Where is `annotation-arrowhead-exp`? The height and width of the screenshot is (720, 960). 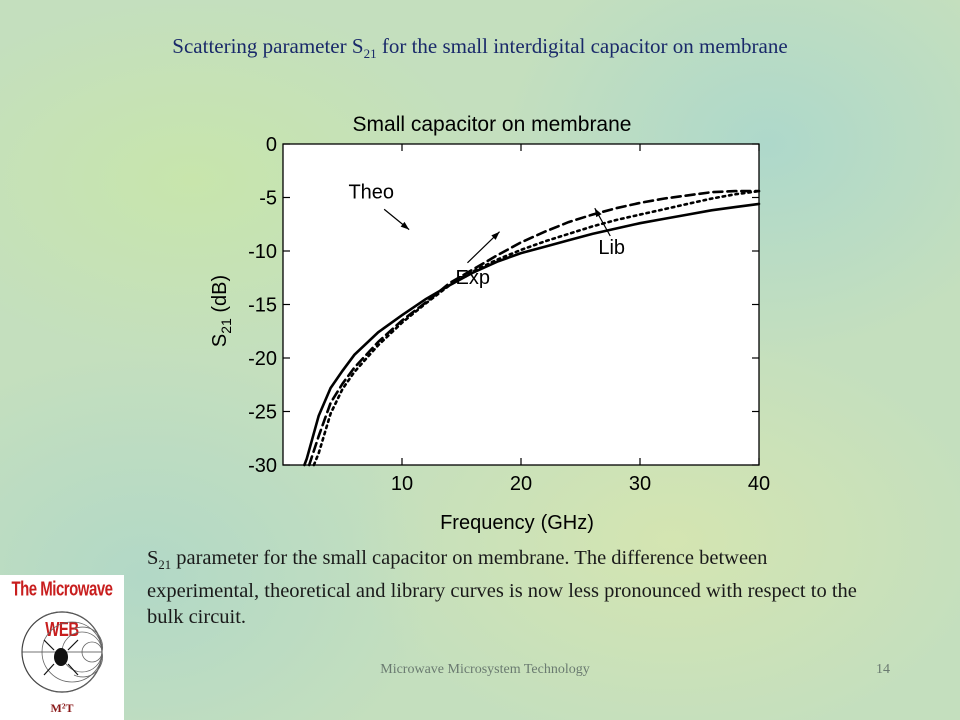
annotation-arrowhead-exp is located at coordinates (495, 235).